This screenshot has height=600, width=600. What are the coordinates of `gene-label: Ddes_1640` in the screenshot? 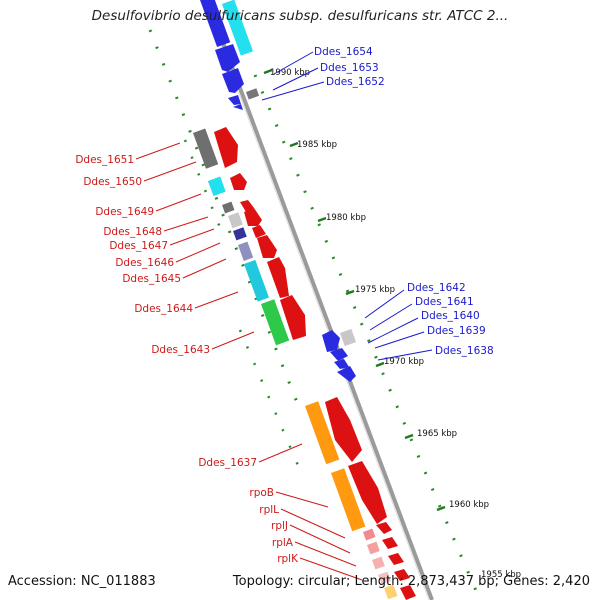 It's located at (450, 316).